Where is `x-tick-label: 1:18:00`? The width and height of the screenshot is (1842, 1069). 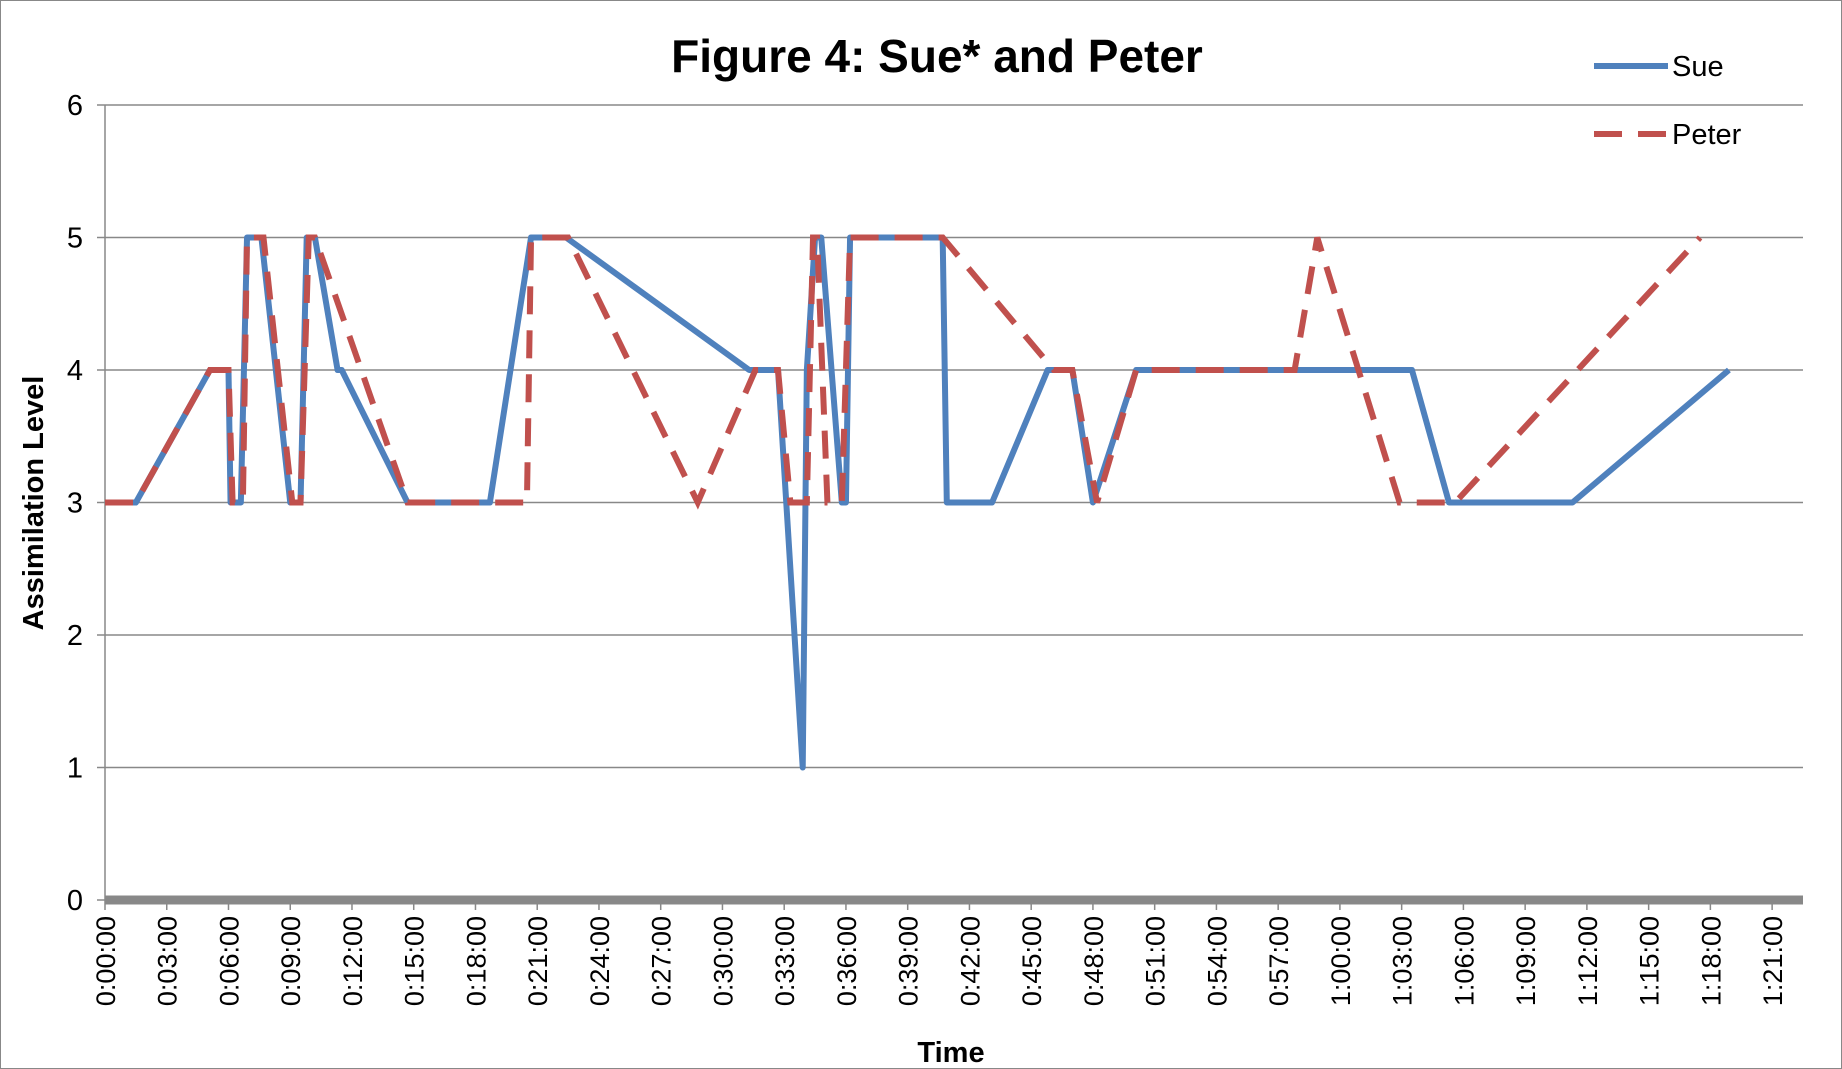 x-tick-label: 1:18:00 is located at coordinates (1711, 961).